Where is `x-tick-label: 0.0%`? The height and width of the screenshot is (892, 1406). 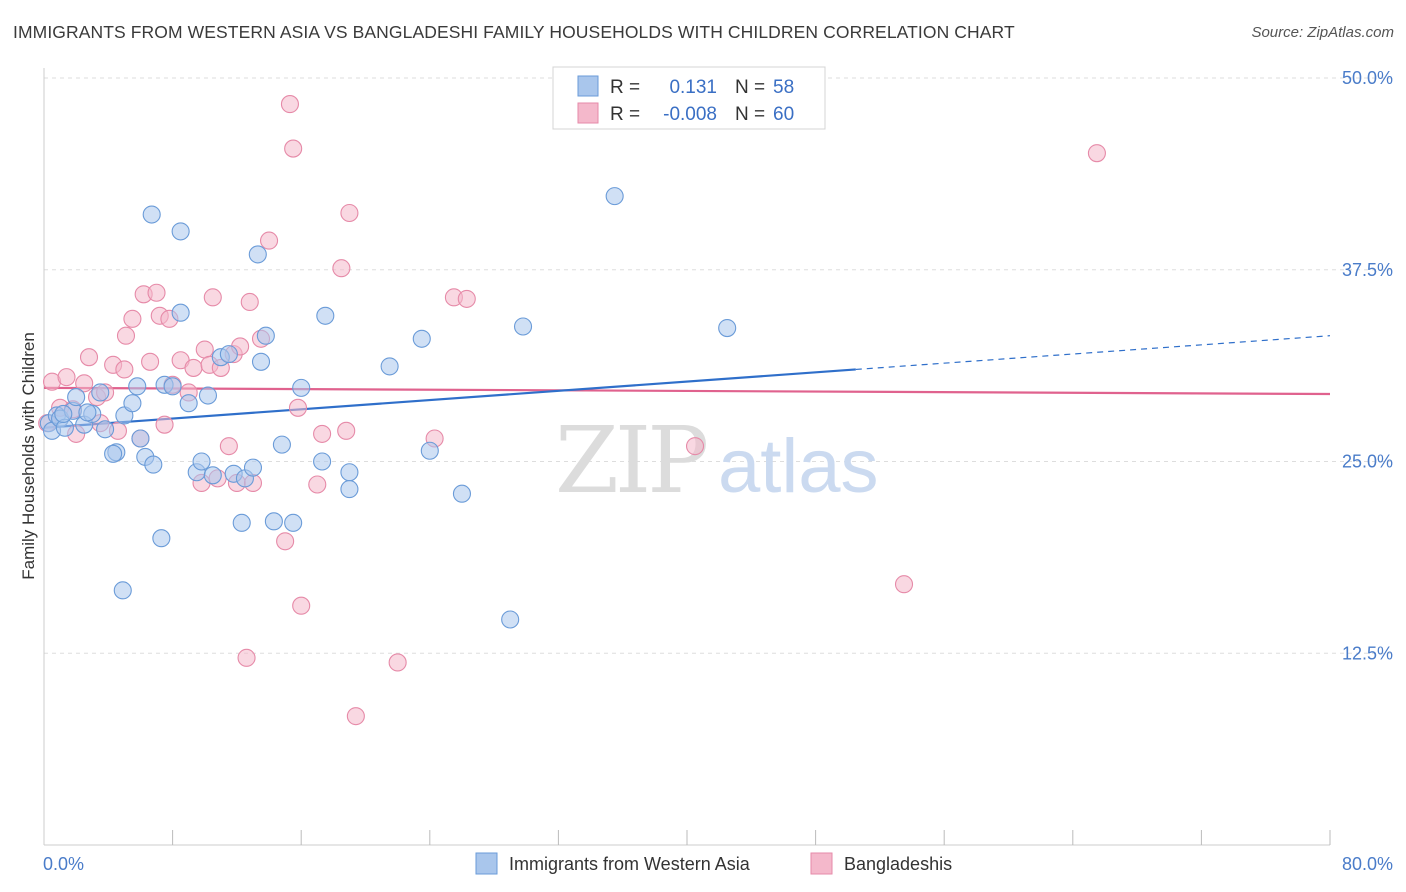 x-tick-label: 0.0% is located at coordinates (63, 864).